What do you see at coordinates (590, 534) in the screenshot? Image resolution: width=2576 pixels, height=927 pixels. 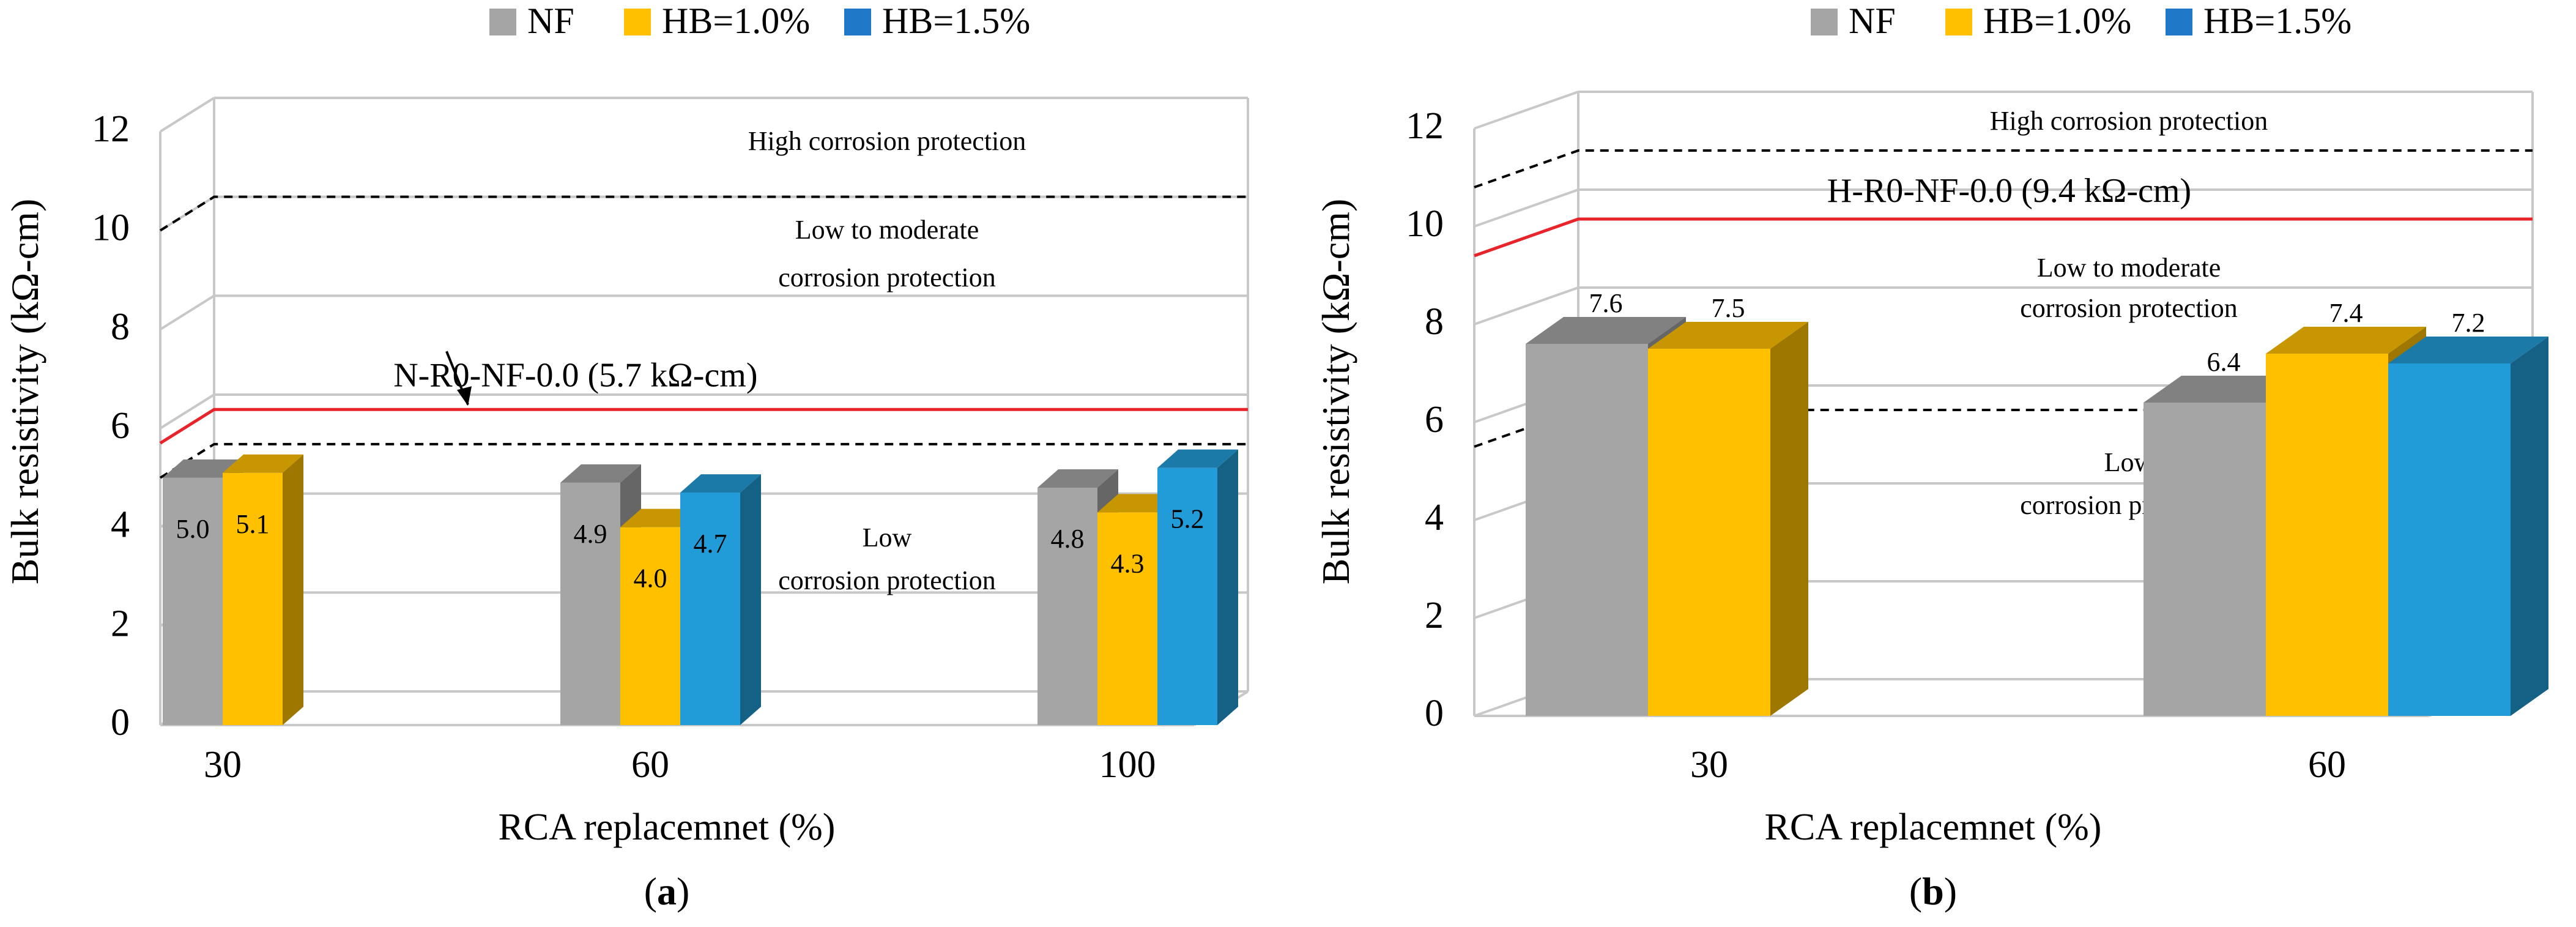 I see `data-label: 4.9` at bounding box center [590, 534].